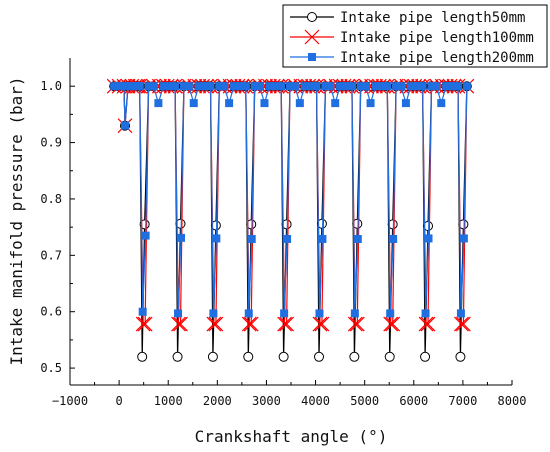 The width and height of the screenshot is (550, 452). I want to click on legend-item-2: Intake pipe length100mm, so click(412, 37).